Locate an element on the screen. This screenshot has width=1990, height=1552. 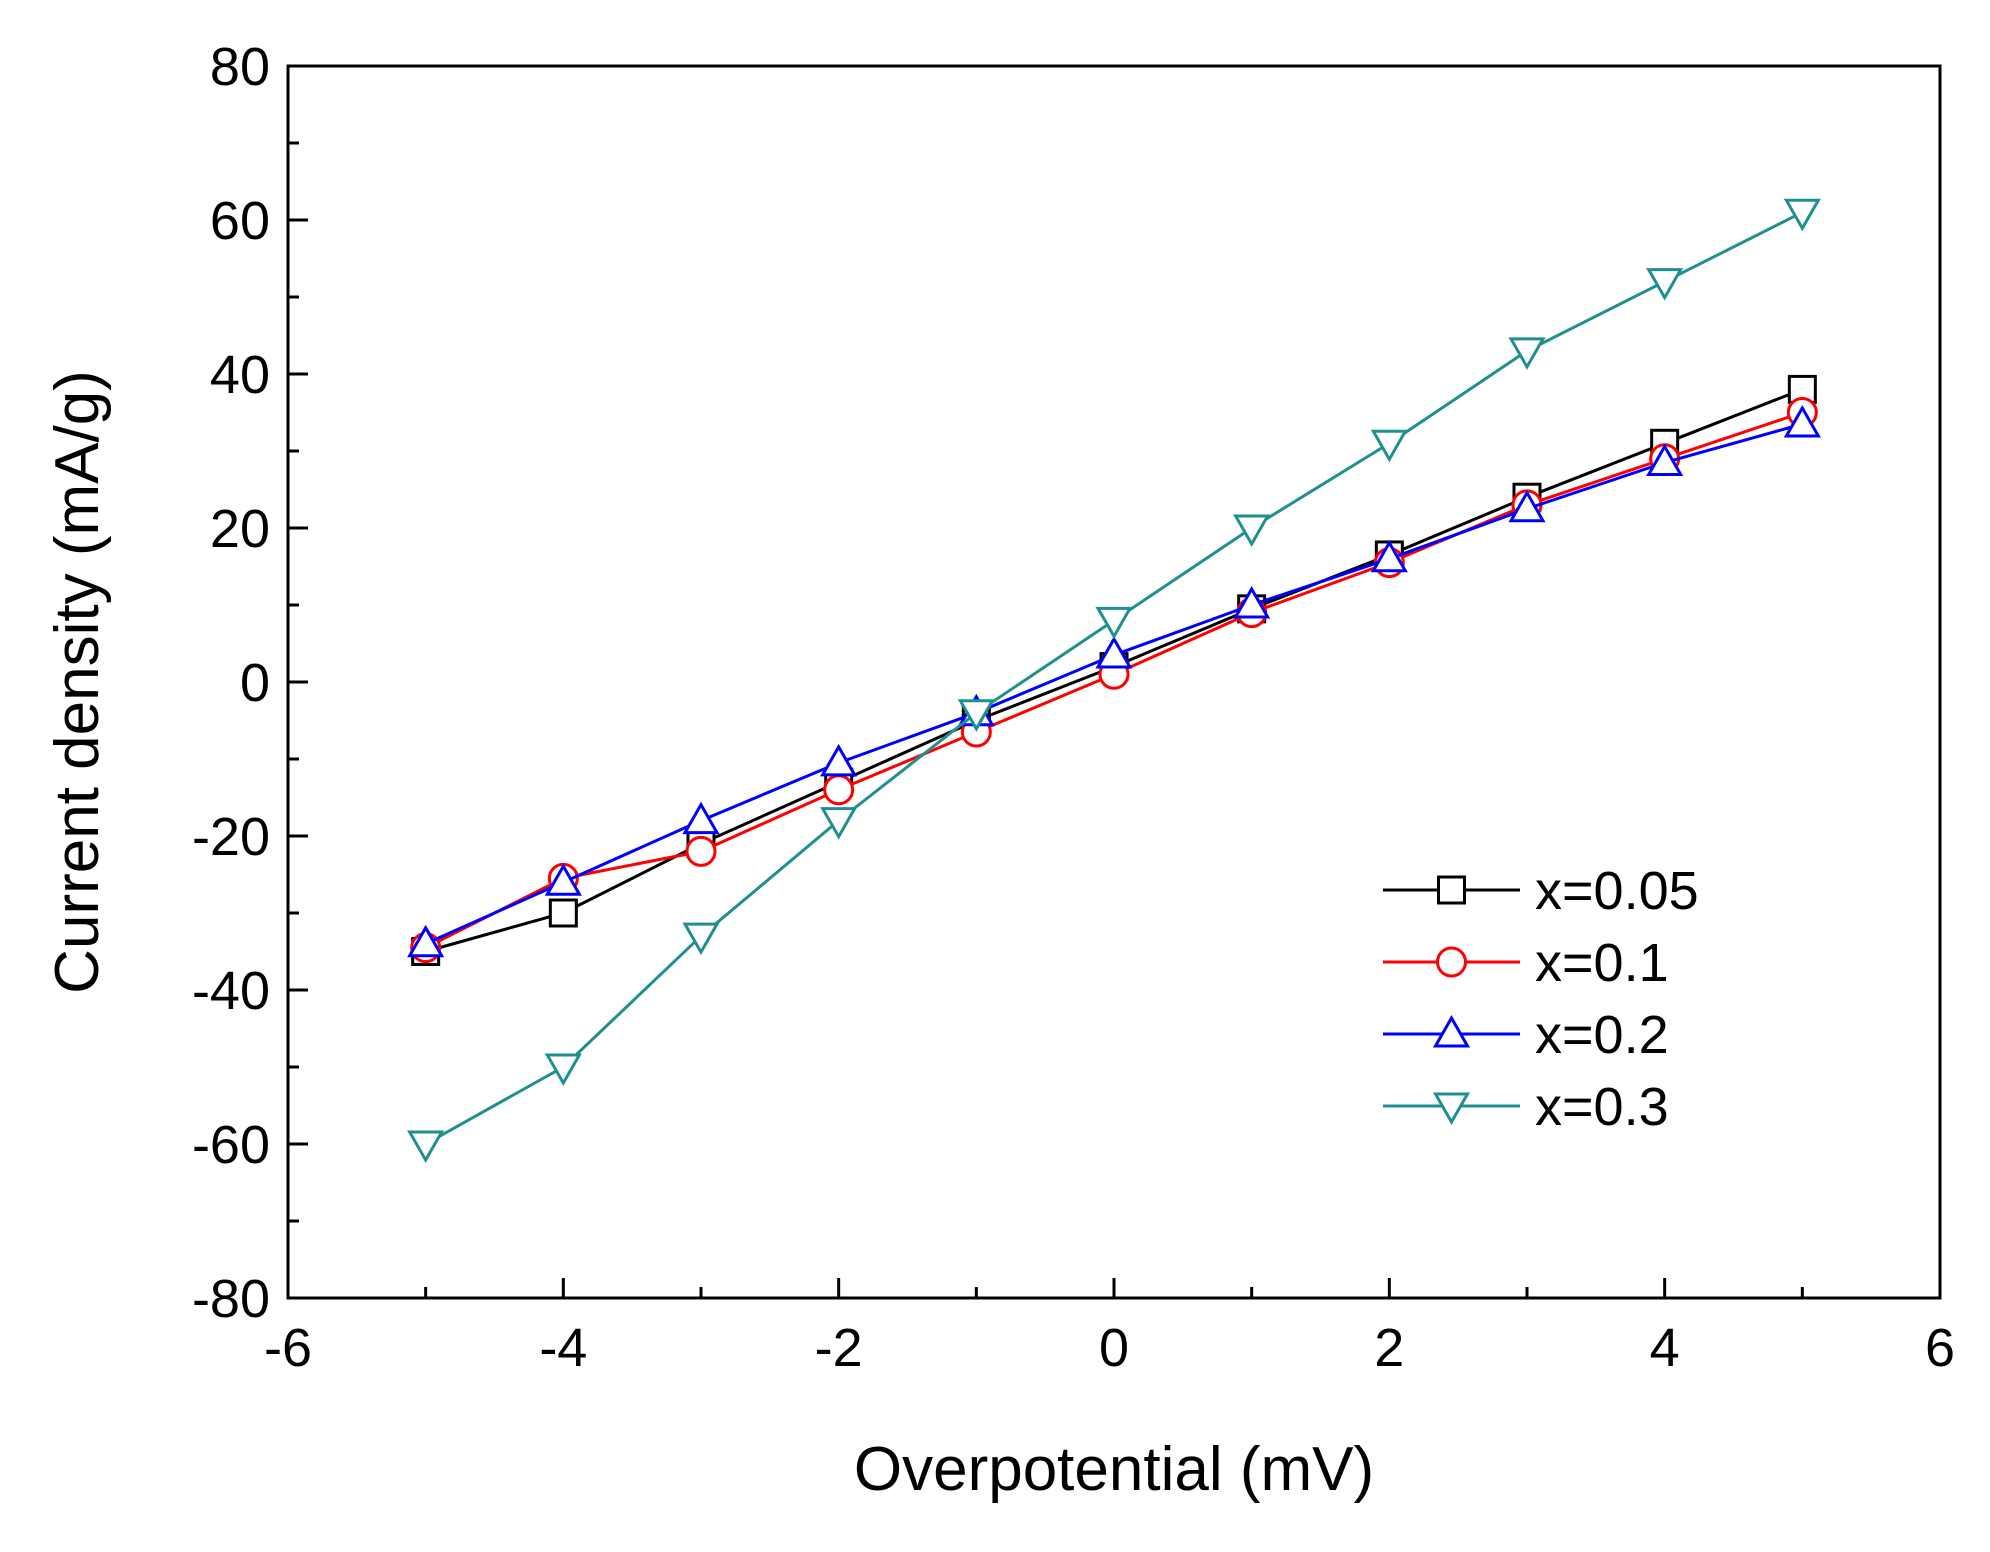
point-x=0.3-8 is located at coordinates (1527, 353).